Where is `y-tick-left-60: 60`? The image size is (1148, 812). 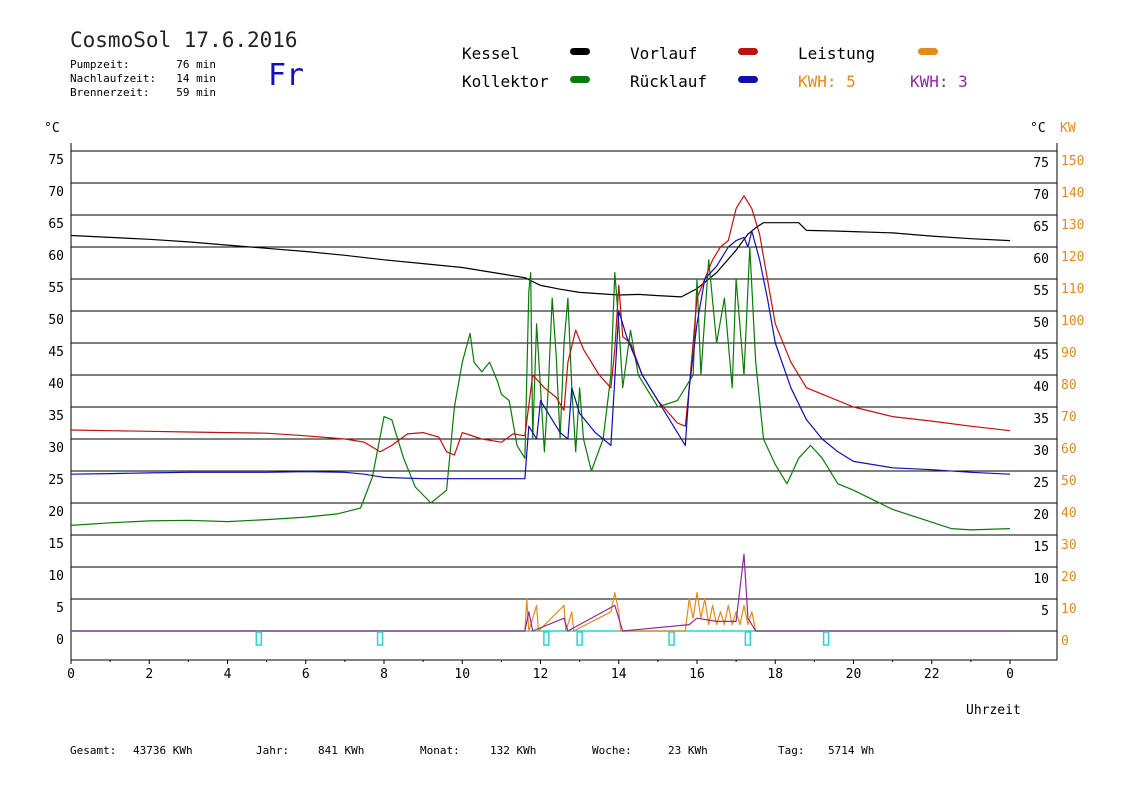 y-tick-left-60: 60 is located at coordinates (56, 256).